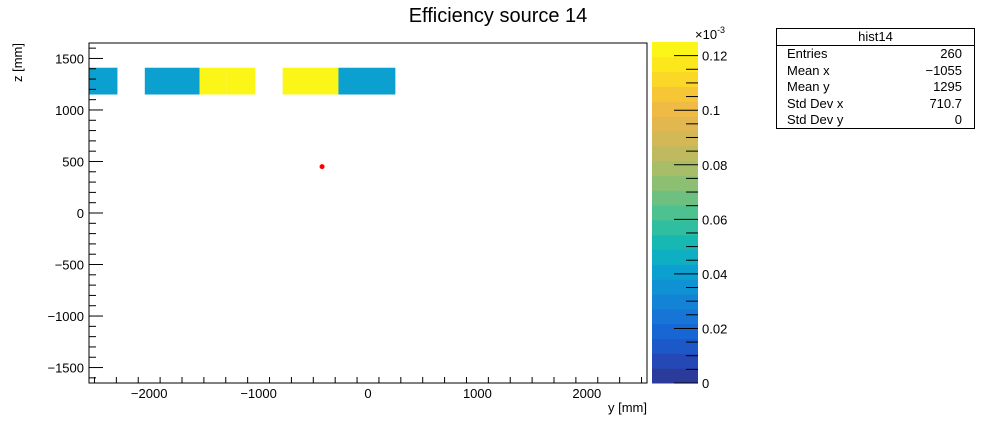 This screenshot has height=427, width=996. I want to click on stats-row: Std Dev x 710.7, so click(875, 104).